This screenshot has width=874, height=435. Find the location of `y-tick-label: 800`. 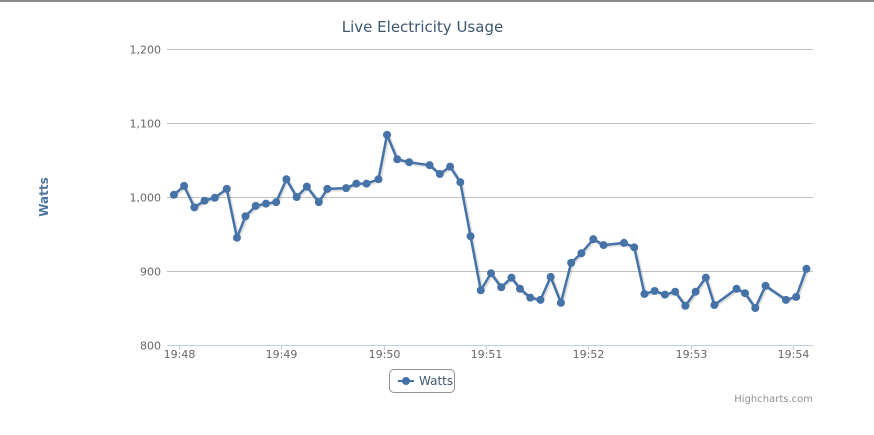

y-tick-label: 800 is located at coordinates (150, 345).